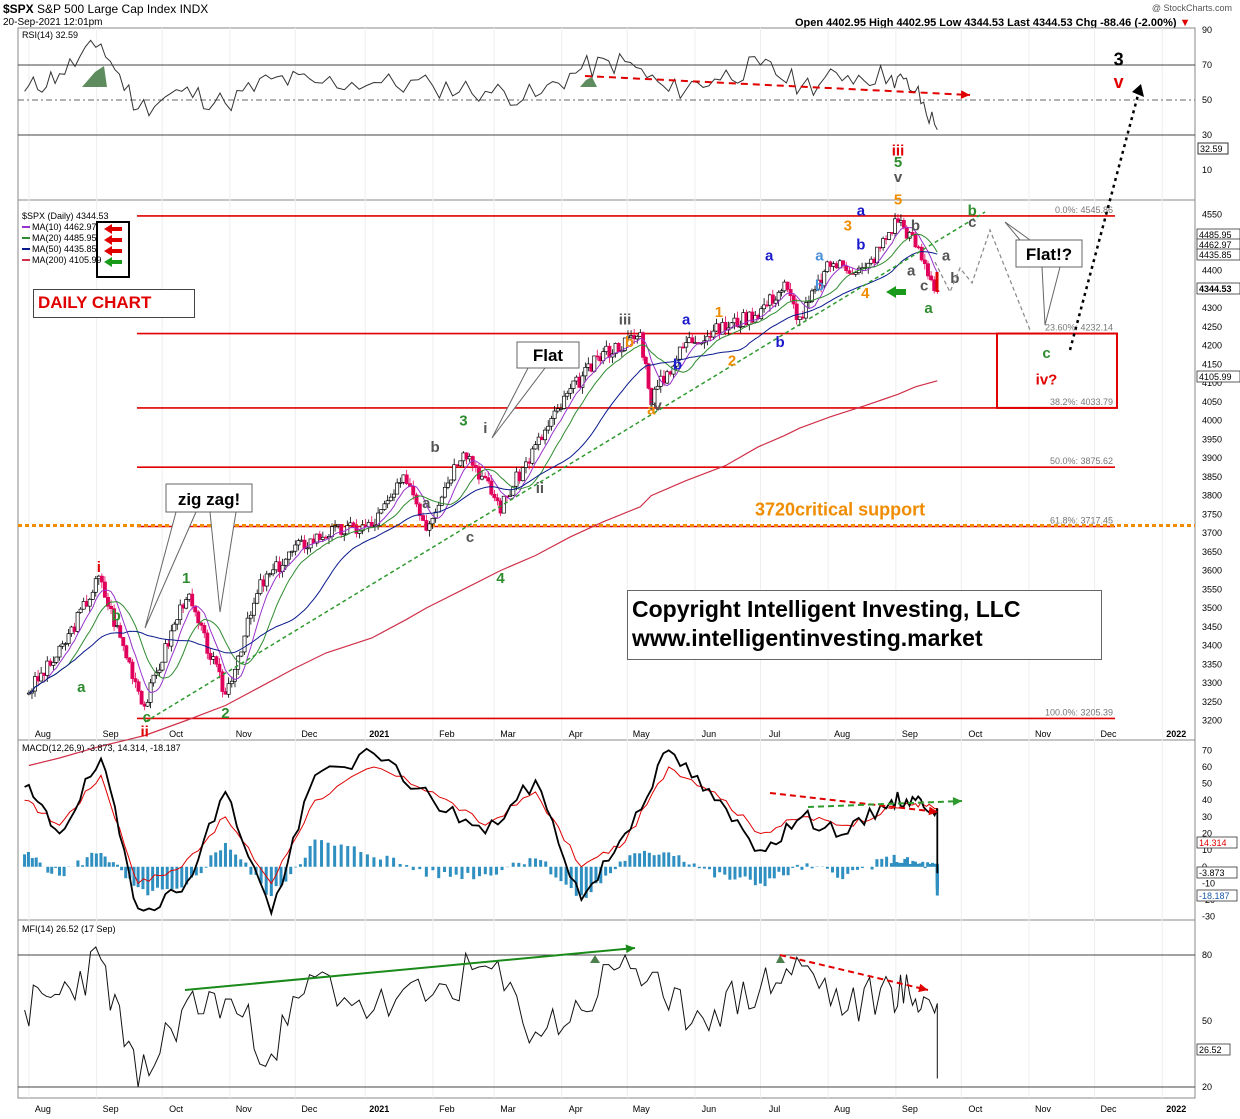 The image size is (1240, 1119). What do you see at coordinates (1210, 1050) in the screenshot?
I see `mfi-value-tag-text: 26.52` at bounding box center [1210, 1050].